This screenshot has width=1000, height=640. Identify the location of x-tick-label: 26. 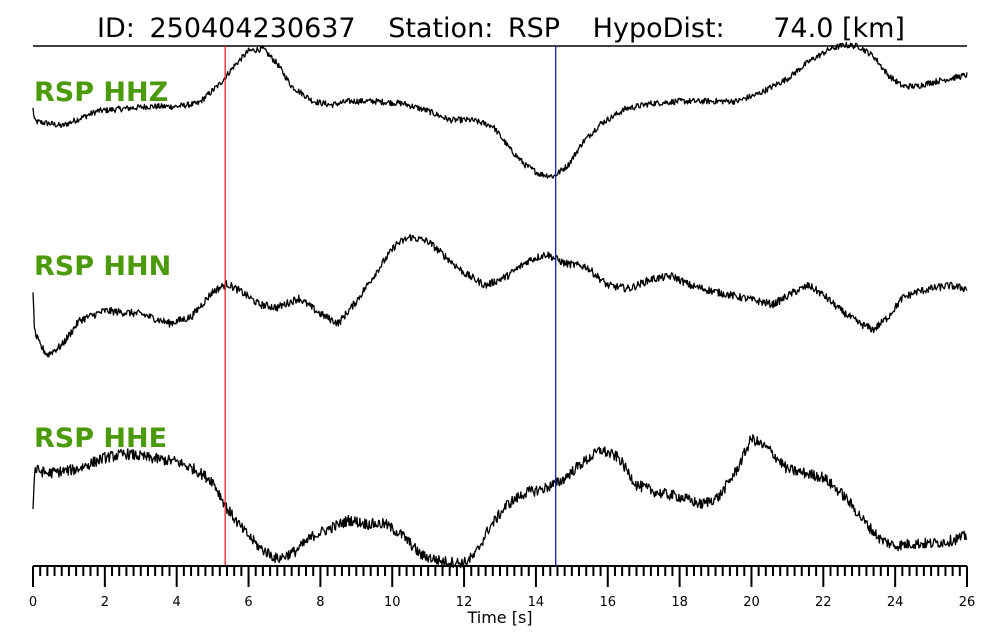
(967, 602).